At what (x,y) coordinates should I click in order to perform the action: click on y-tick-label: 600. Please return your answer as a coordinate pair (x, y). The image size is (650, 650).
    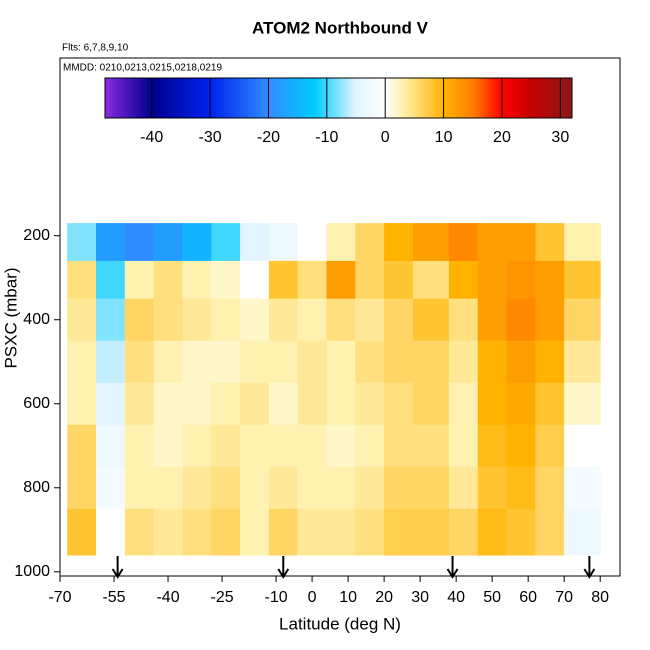
    Looking at the image, I should click on (36, 403).